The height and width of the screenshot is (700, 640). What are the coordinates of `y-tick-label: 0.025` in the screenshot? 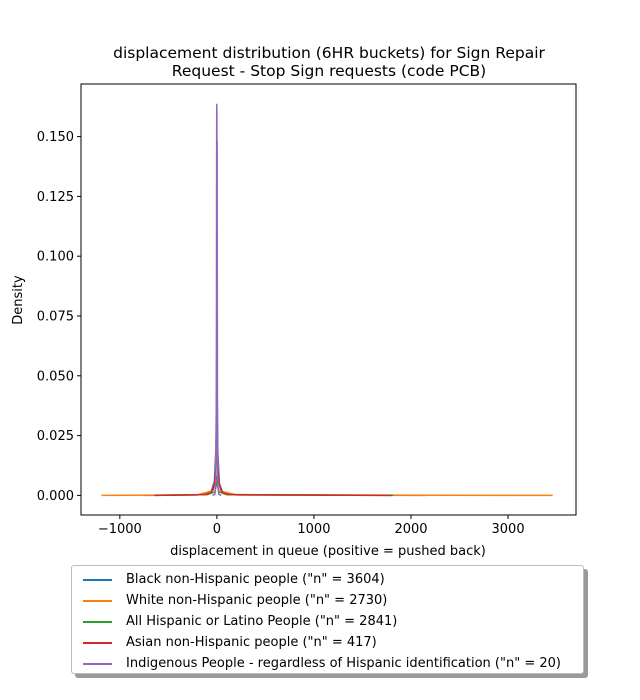 It's located at (55, 436).